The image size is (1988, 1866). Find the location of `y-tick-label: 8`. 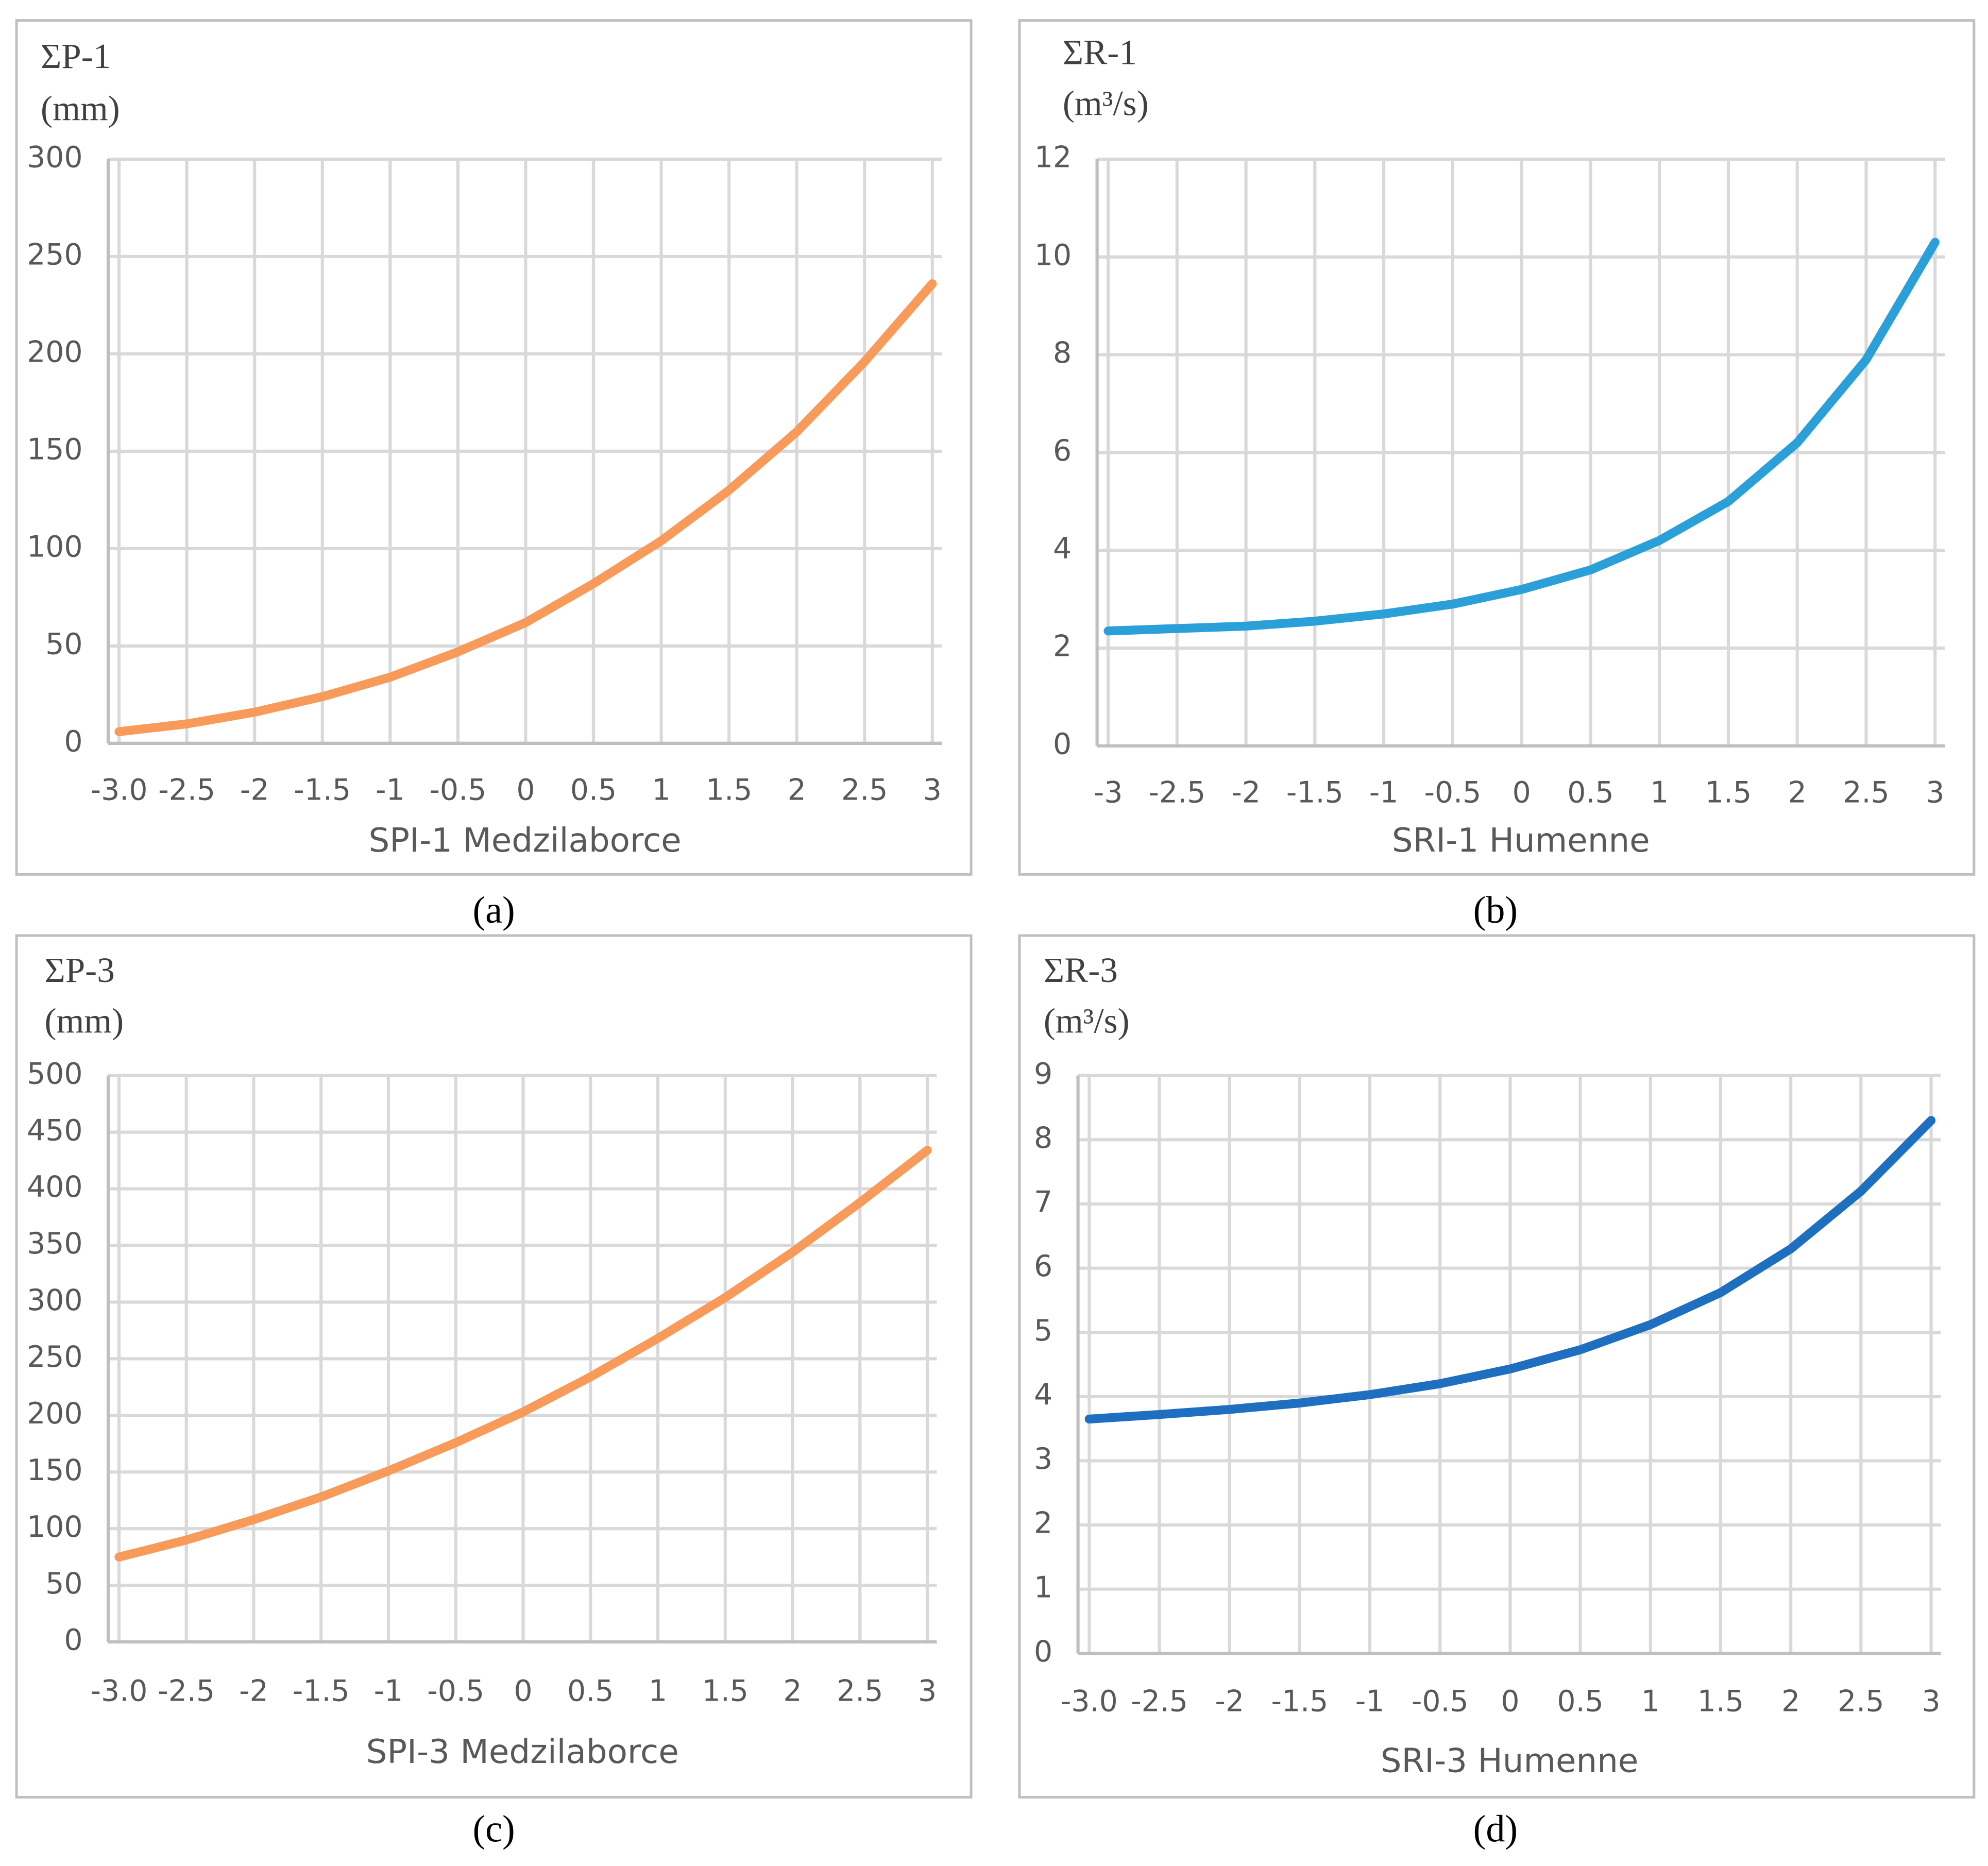

y-tick-label: 8 is located at coordinates (1062, 353).